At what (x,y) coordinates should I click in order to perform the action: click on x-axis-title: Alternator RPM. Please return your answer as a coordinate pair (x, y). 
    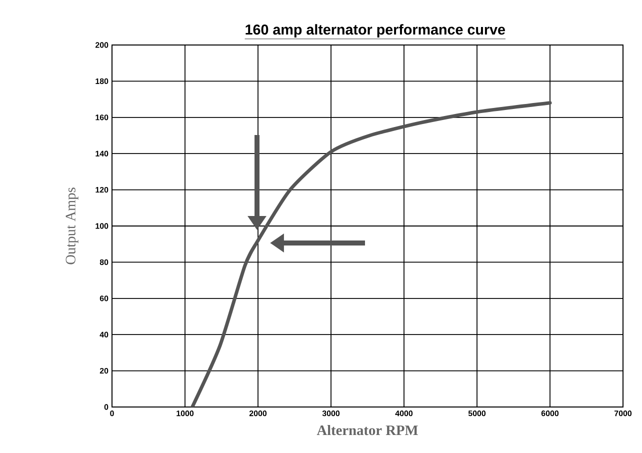
    Looking at the image, I should click on (367, 430).